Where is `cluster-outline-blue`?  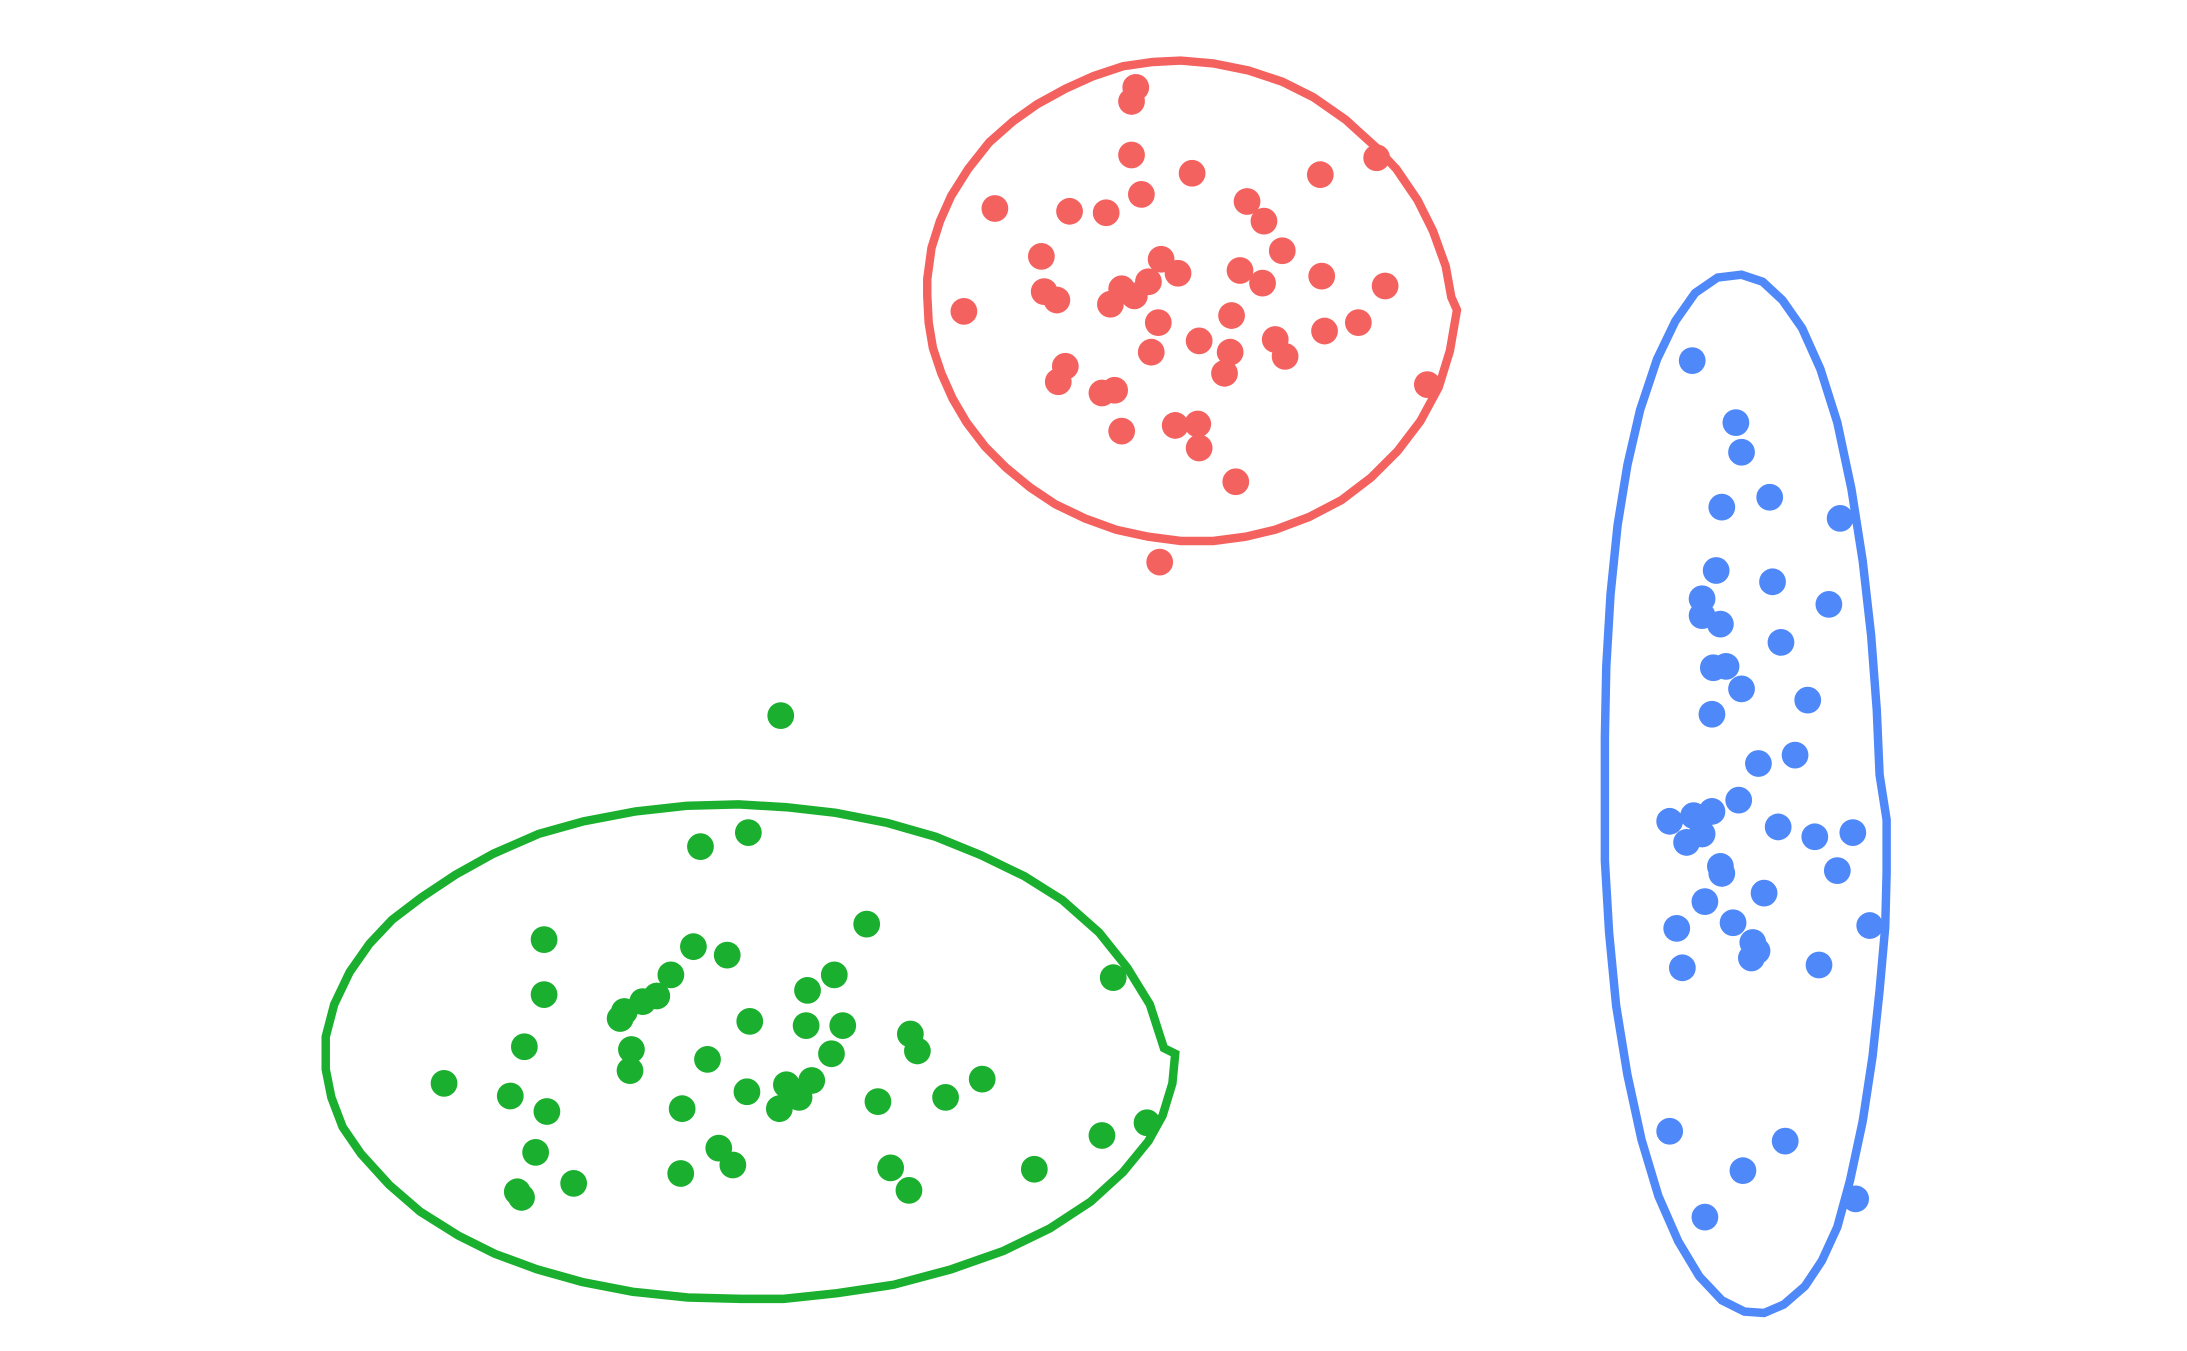
cluster-outline-blue is located at coordinates (1745, 794).